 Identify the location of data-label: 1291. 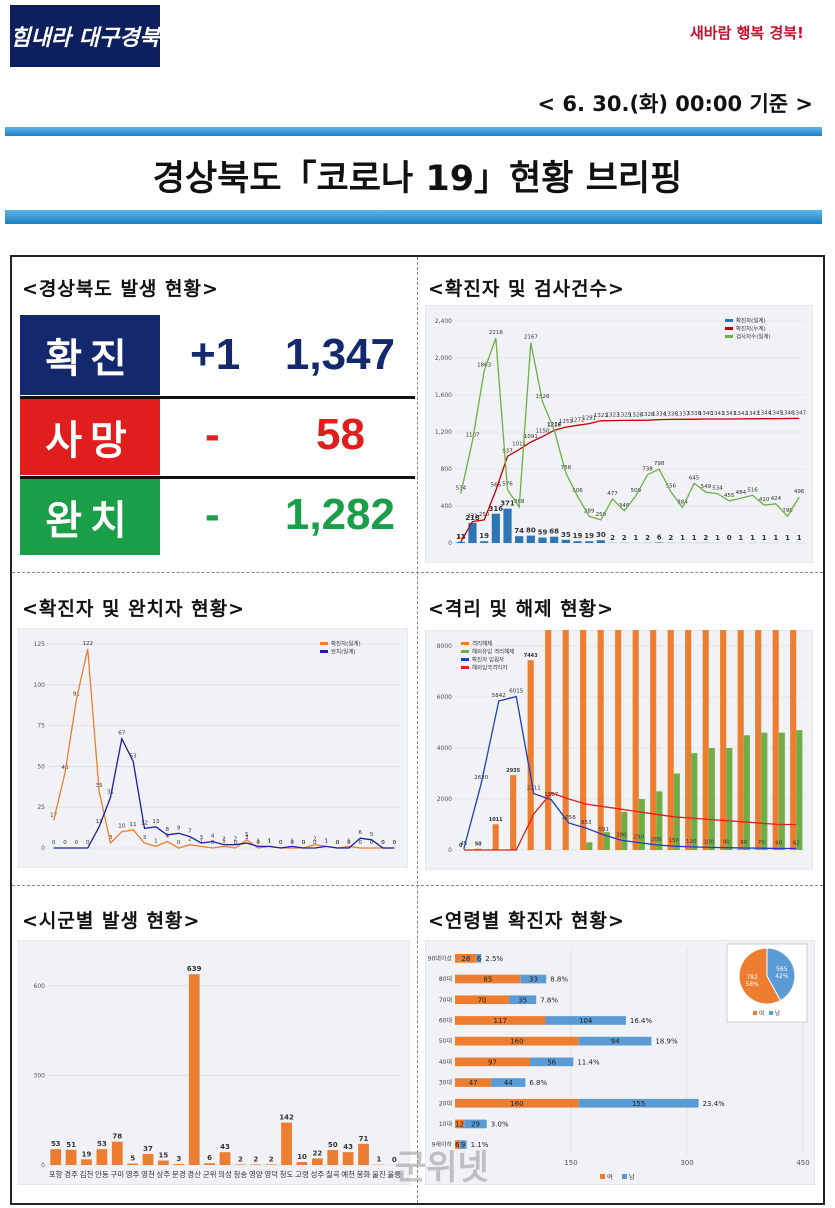
(589, 419).